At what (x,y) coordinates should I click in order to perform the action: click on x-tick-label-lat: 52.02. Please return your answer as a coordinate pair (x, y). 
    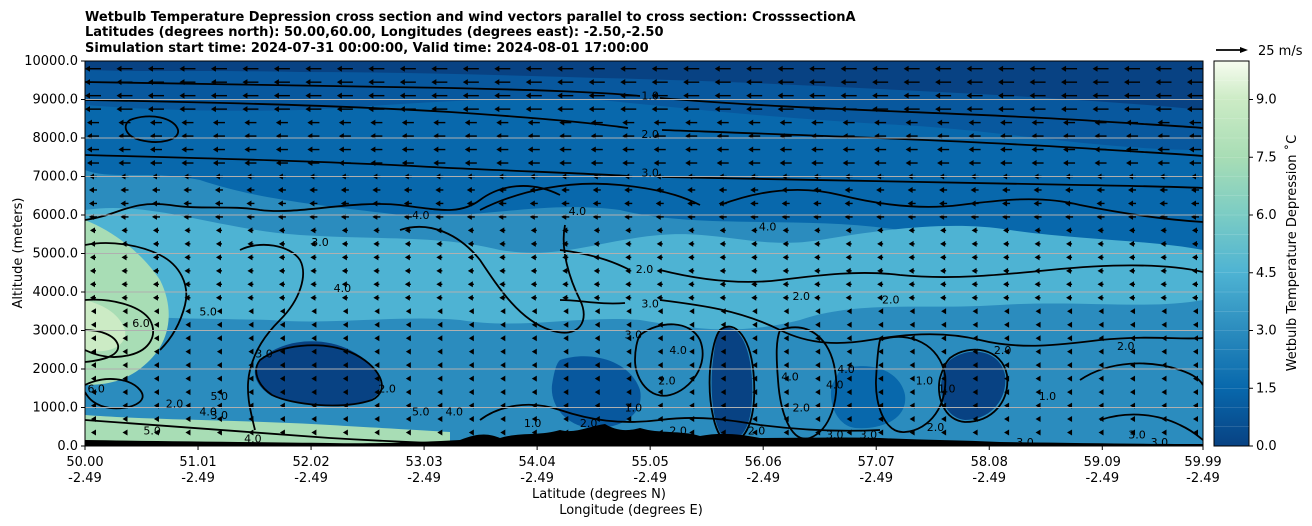
    Looking at the image, I should click on (310, 462).